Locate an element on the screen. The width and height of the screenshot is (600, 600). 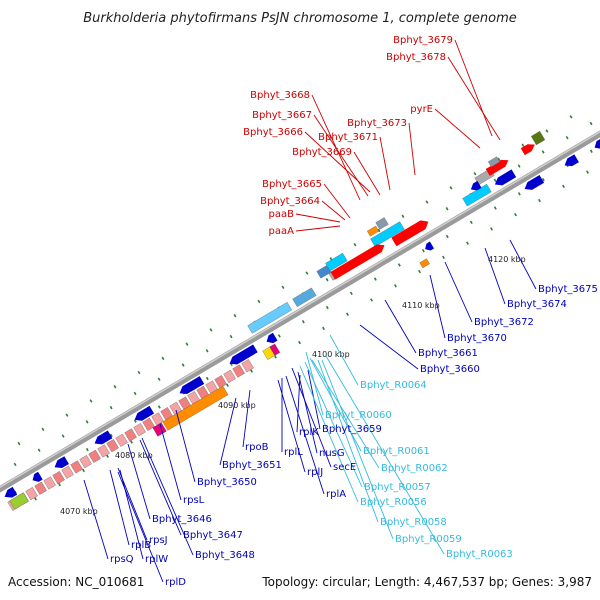
label-rna-Bphyt_R0064: Bphyt_R0064 is located at coordinates (393, 385).